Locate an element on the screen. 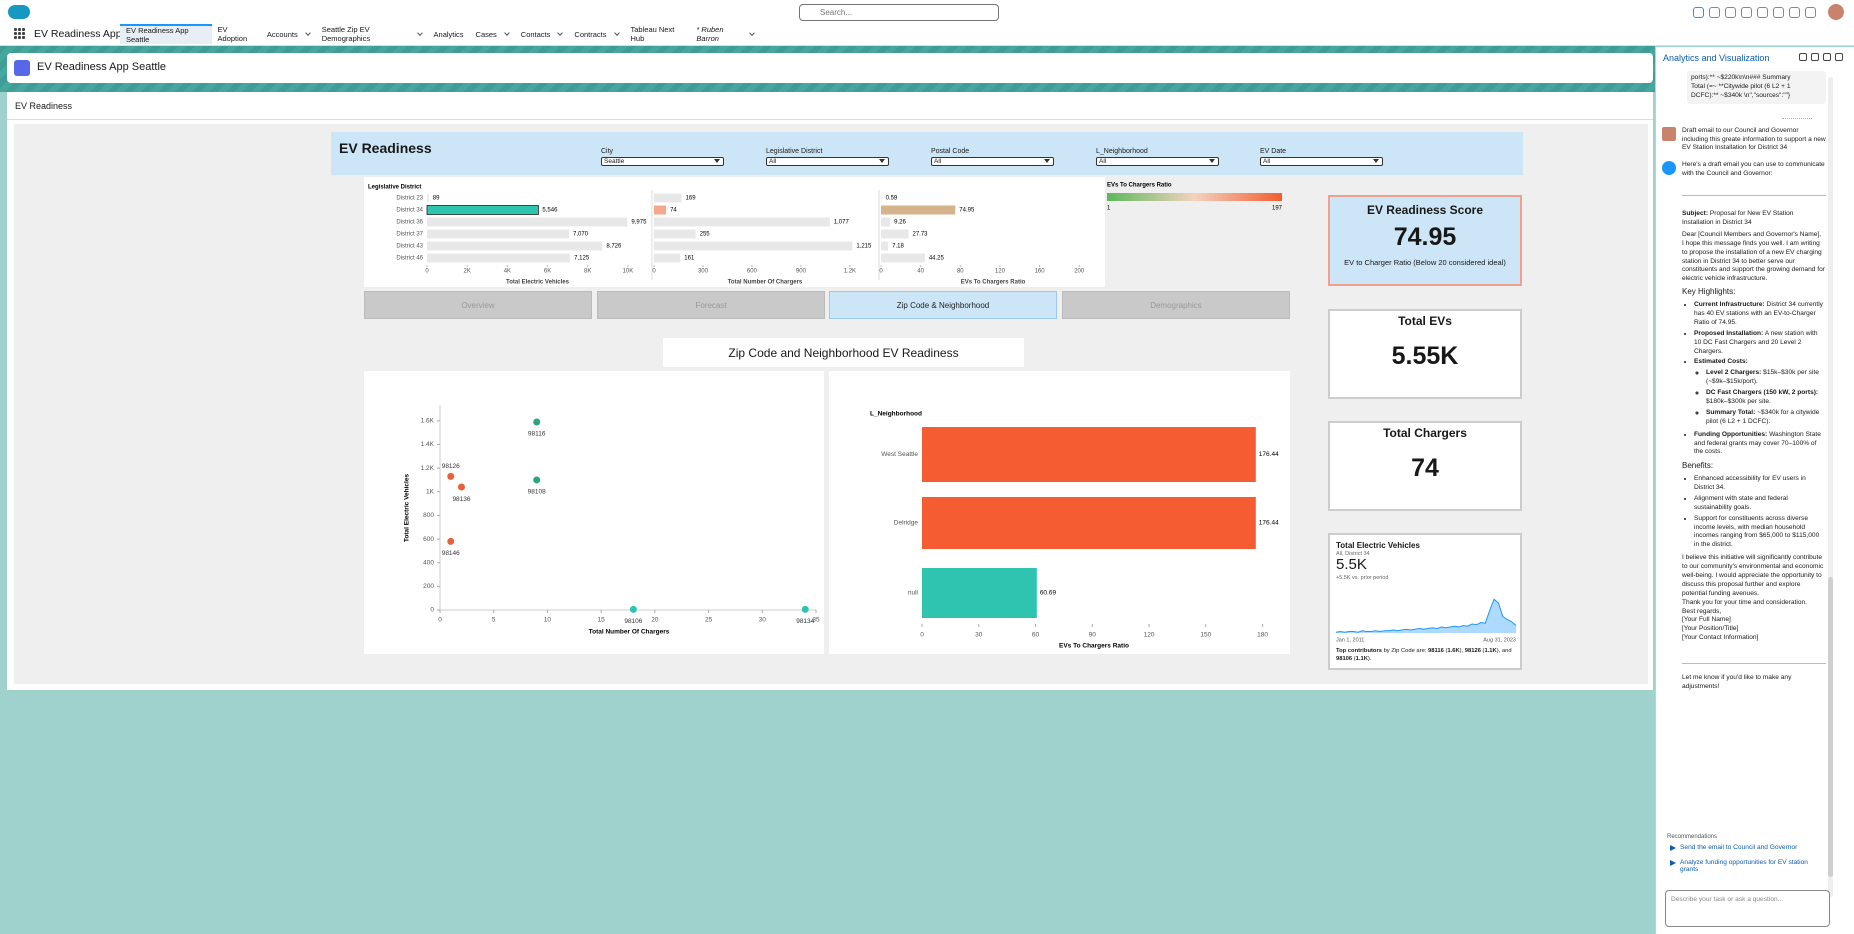 The image size is (1854, 934). filter-value: Seattle is located at coordinates (614, 161).